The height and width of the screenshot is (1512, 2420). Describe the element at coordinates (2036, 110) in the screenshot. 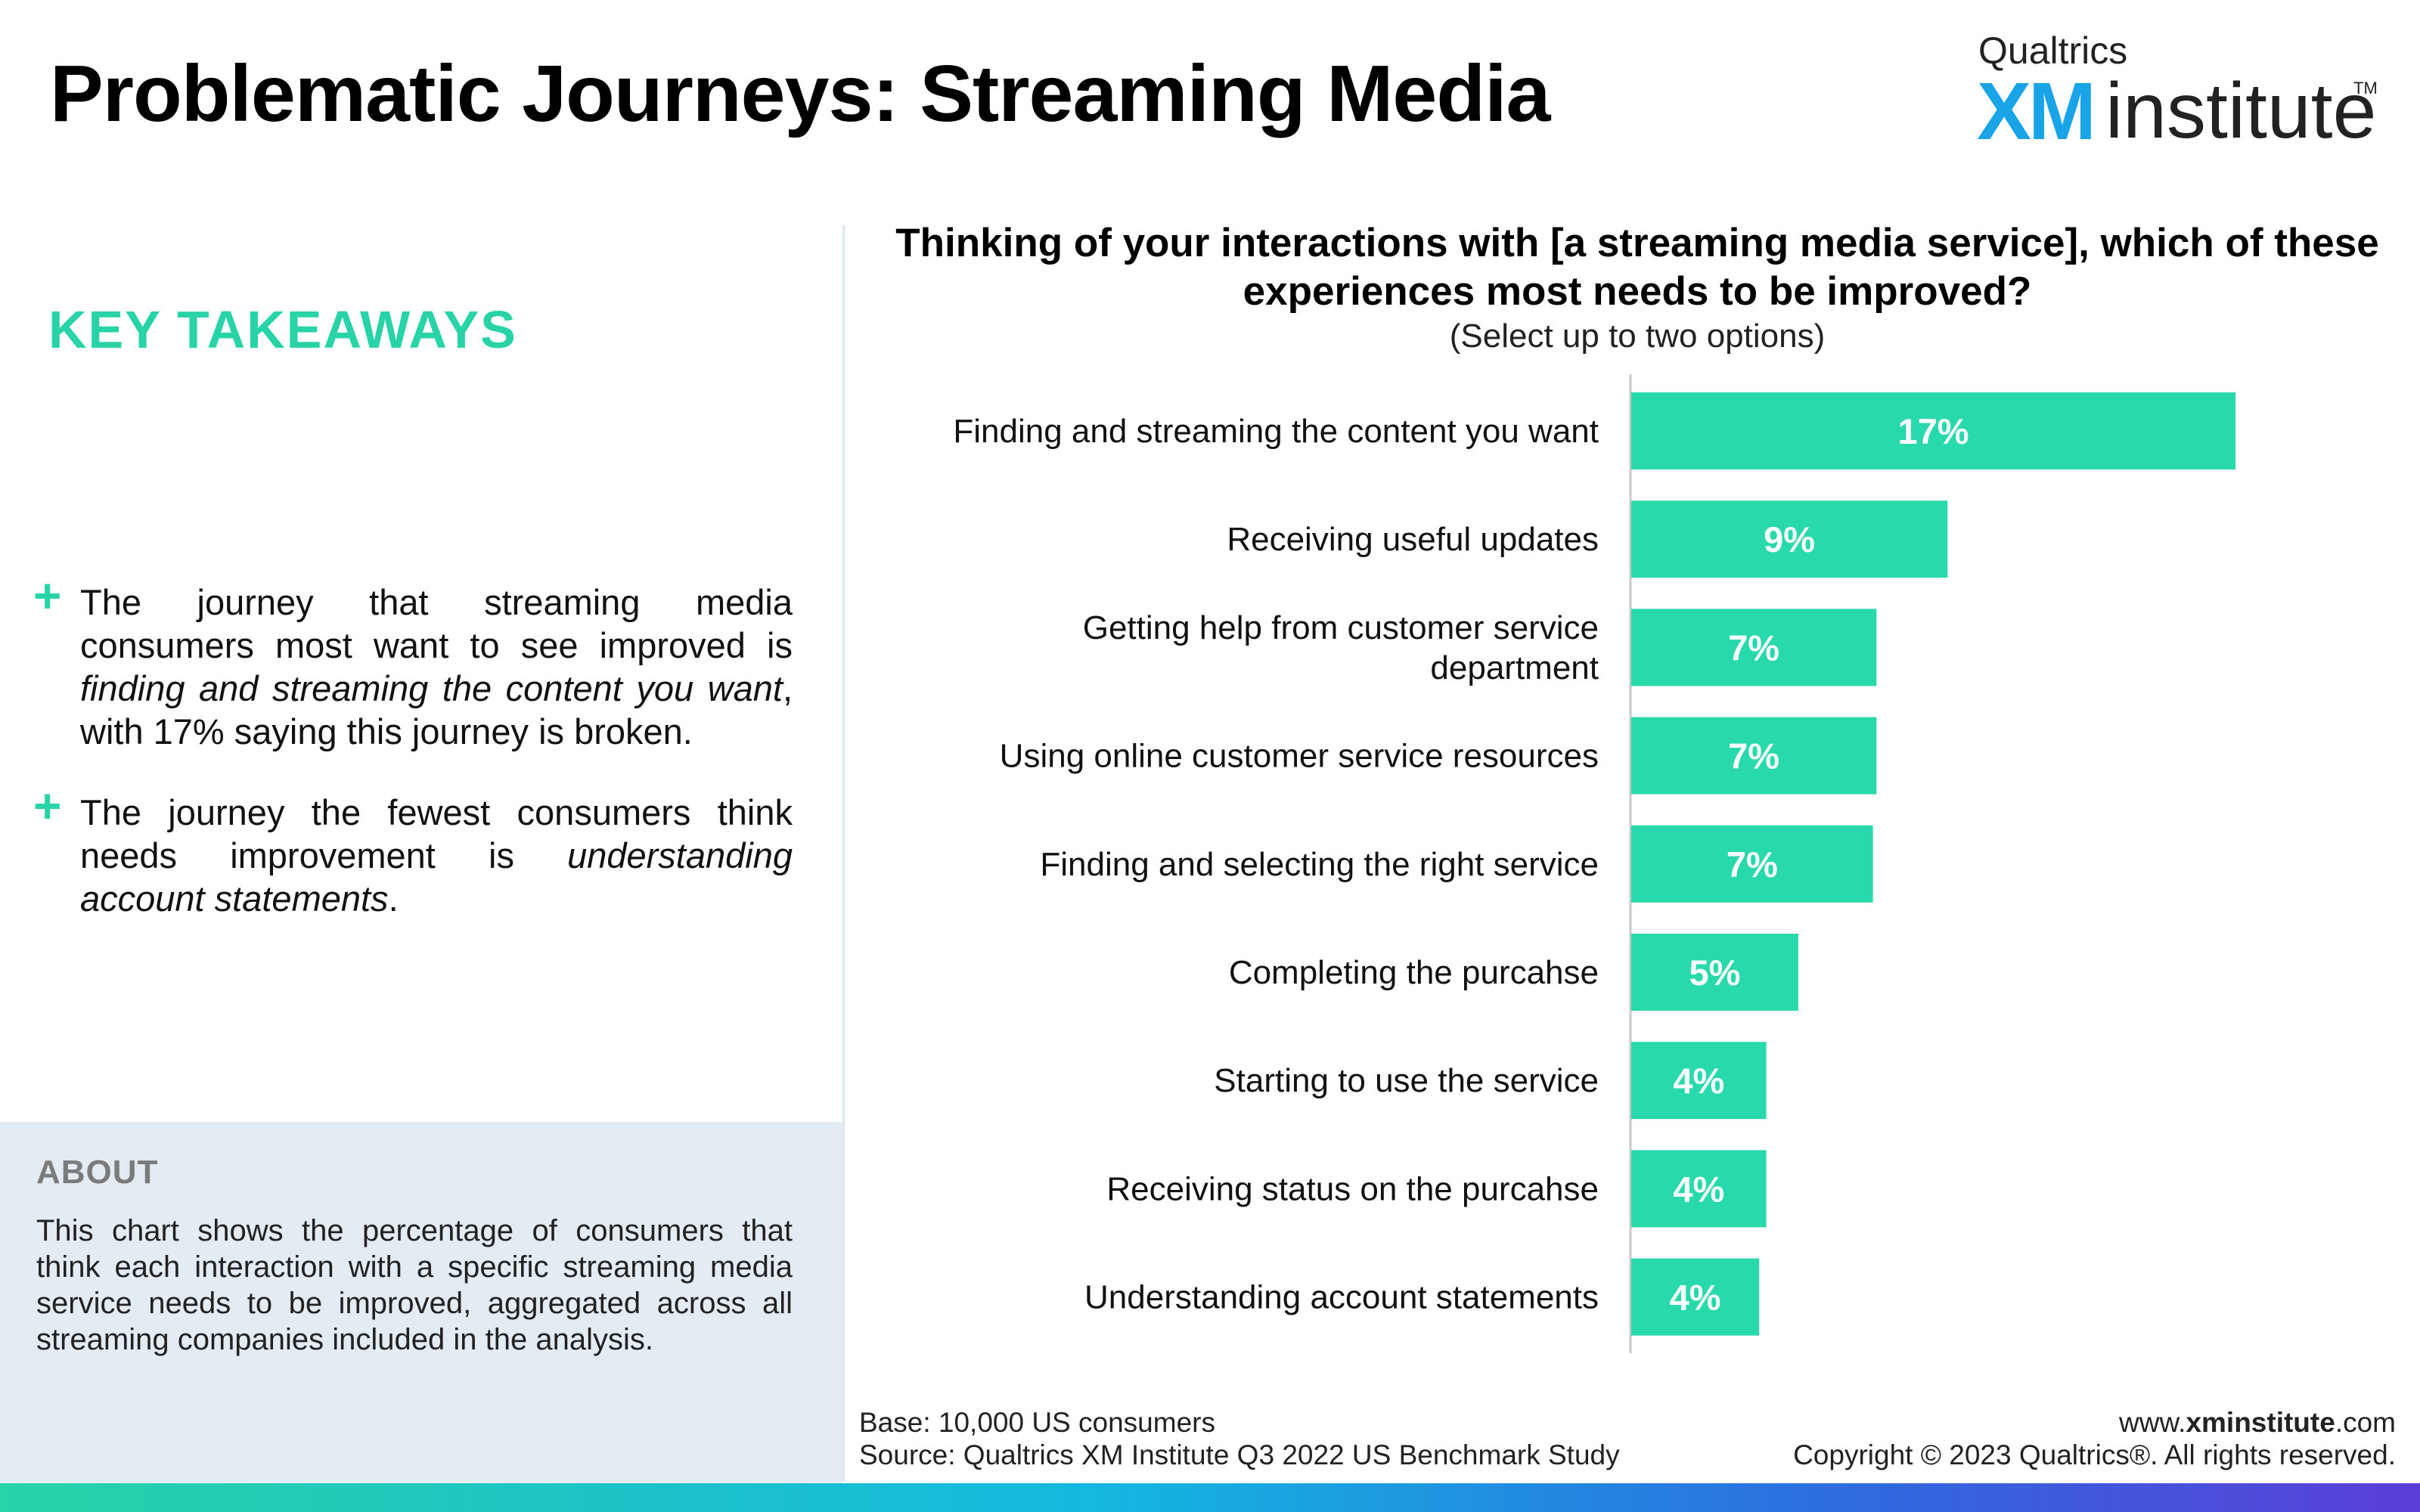

I see `logo-xm: XM` at that location.